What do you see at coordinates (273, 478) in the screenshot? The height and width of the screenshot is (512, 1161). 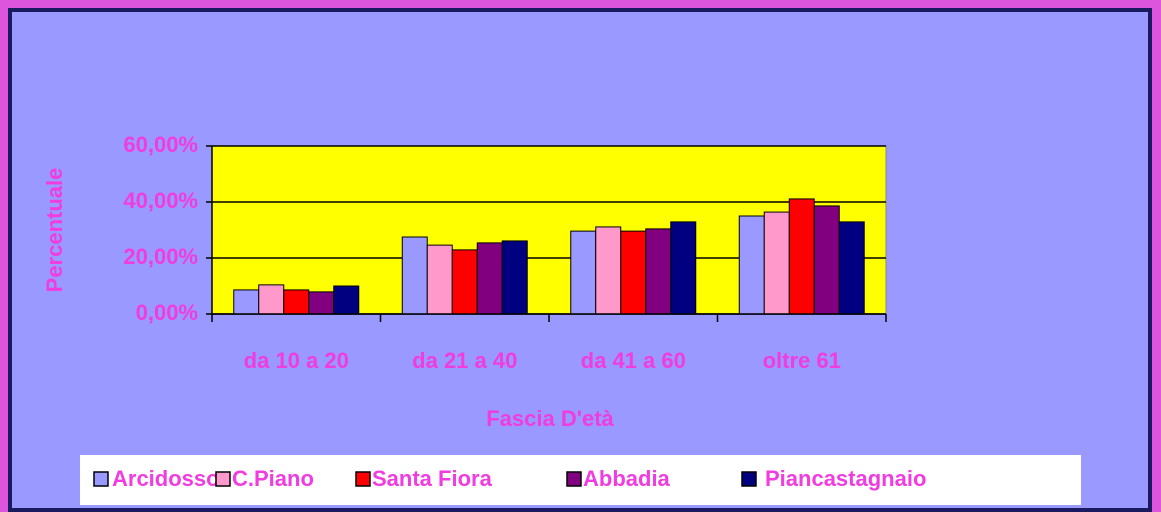 I see `legend-label: C.Piano` at bounding box center [273, 478].